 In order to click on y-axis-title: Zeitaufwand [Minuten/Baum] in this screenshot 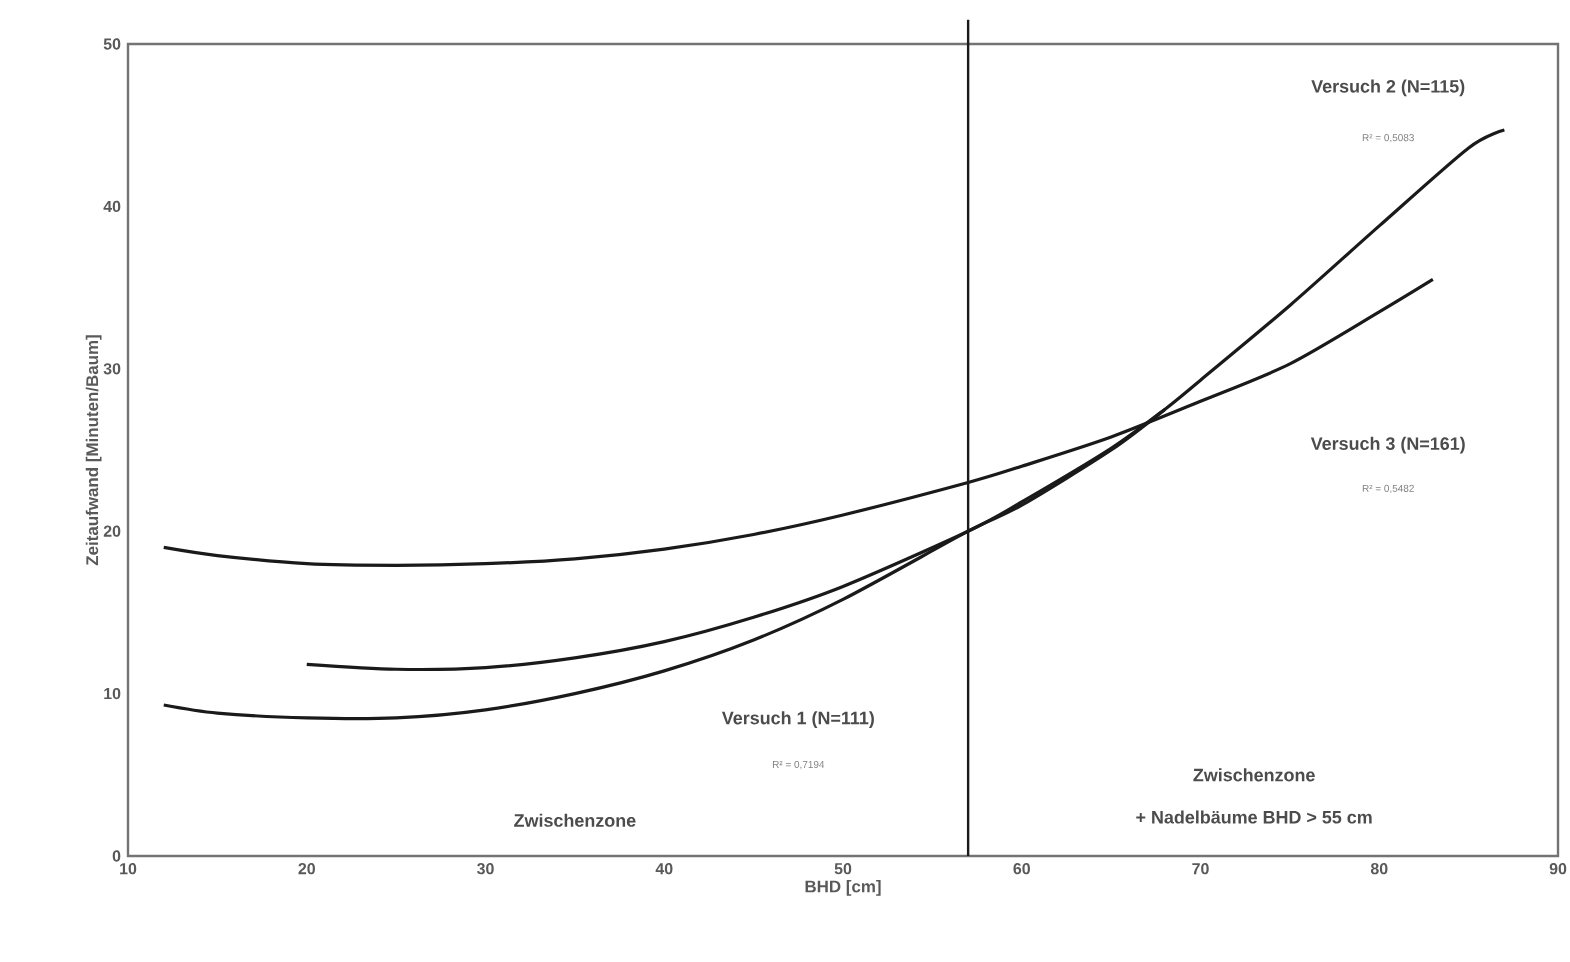, I will do `click(93, 450)`.